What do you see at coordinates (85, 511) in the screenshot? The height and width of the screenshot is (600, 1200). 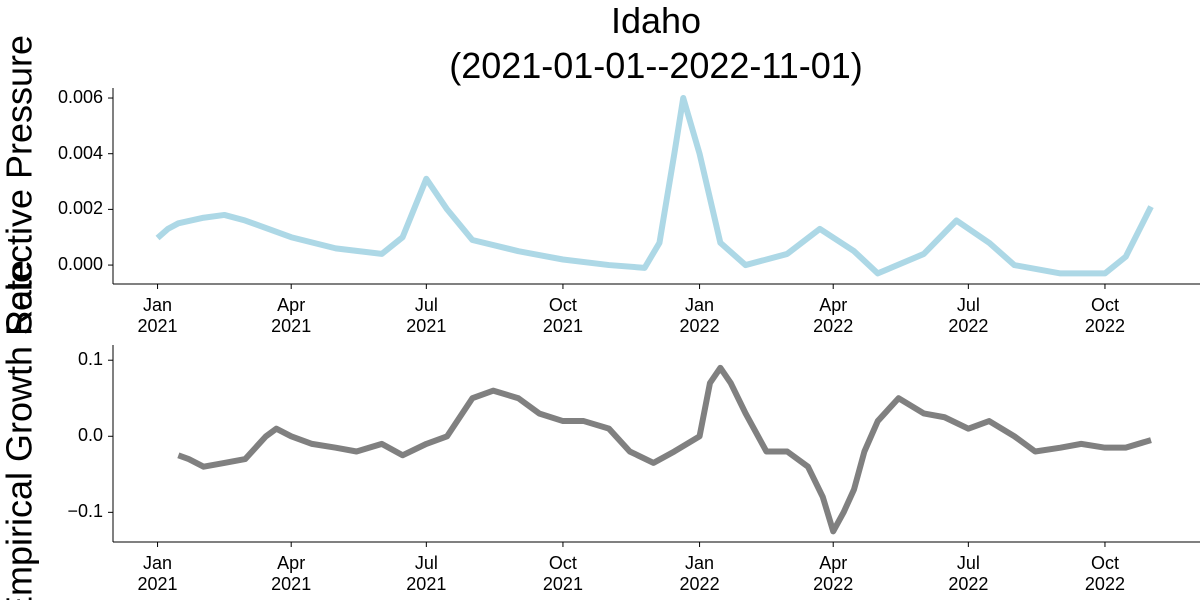 I see `y-tick-label: −0.1` at bounding box center [85, 511].